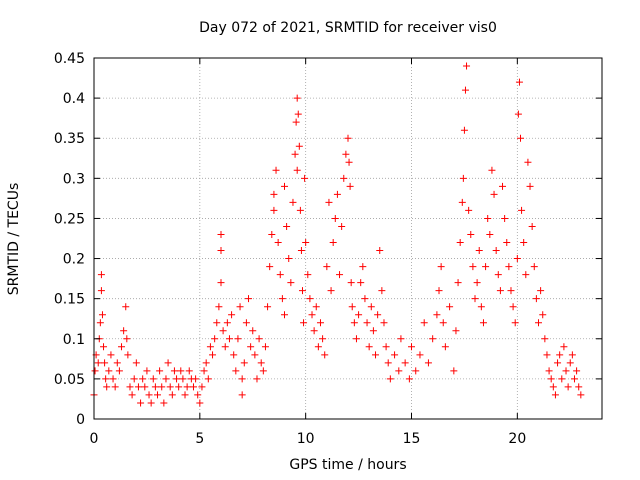 The height and width of the screenshot is (480, 640). Describe the element at coordinates (80, 420) in the screenshot. I see `y-tick-label: 0` at that location.